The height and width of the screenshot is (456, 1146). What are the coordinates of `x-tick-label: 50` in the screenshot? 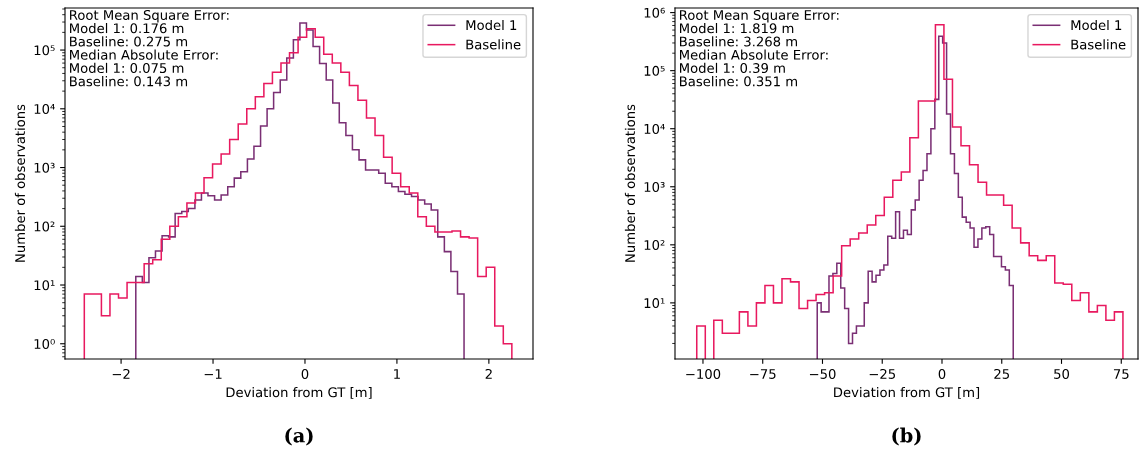 It's located at (1062, 373).